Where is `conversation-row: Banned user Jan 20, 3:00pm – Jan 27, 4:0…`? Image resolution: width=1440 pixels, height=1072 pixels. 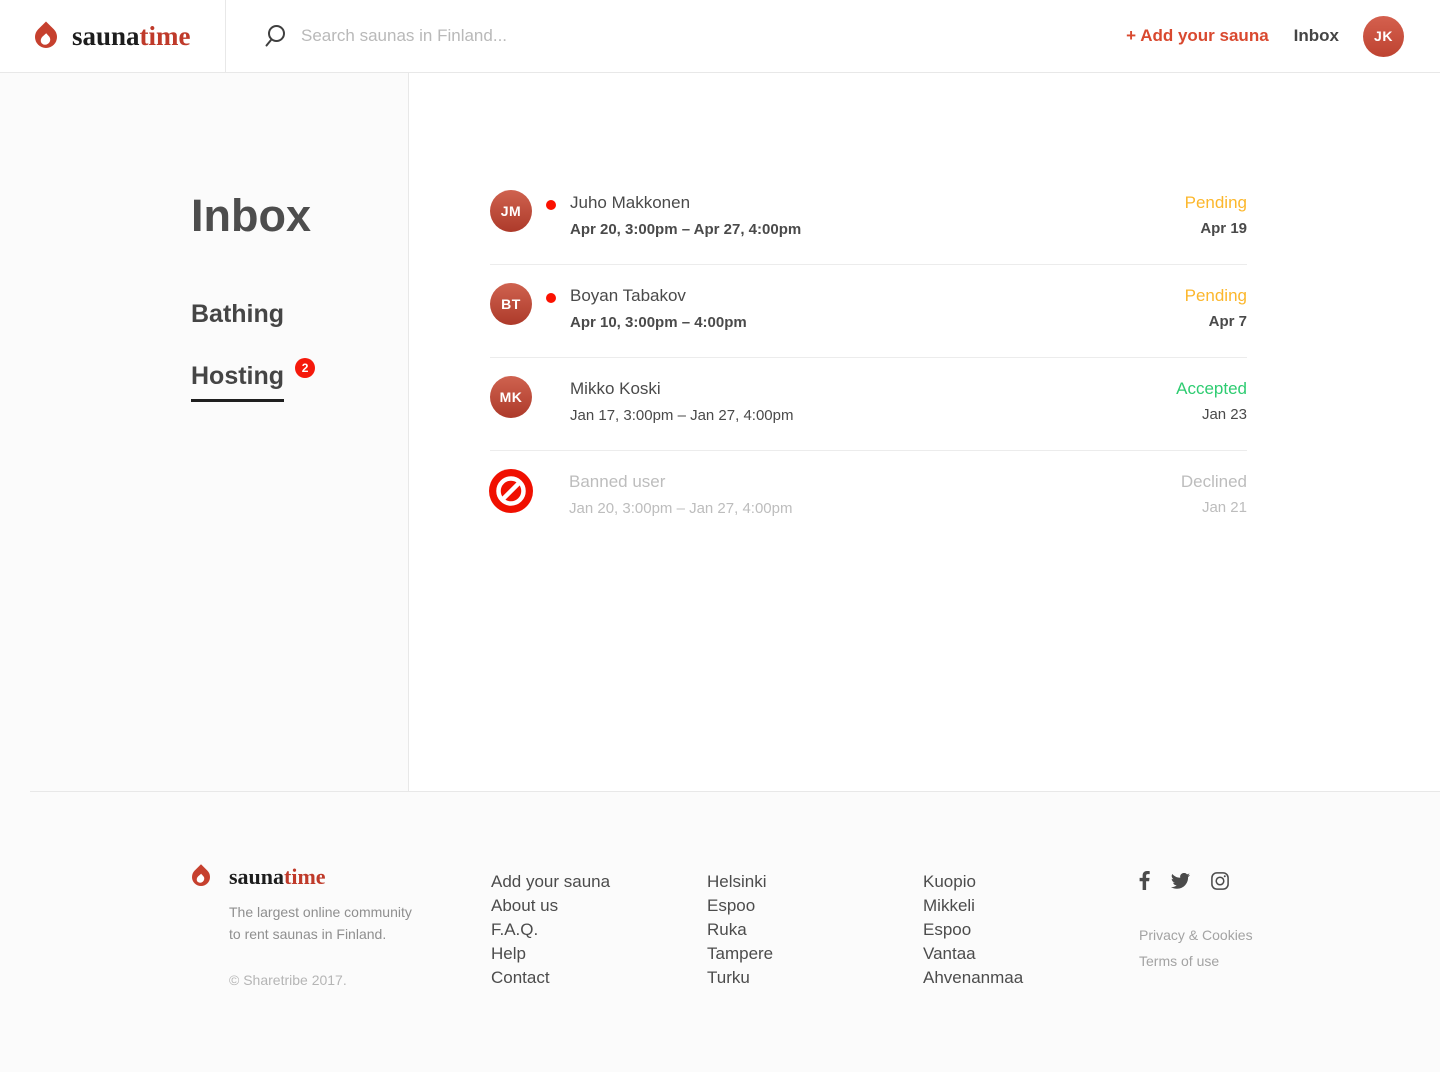
conversation-row: Banned user Jan 20, 3:00pm – Jan 27, 4:0… is located at coordinates (868, 497).